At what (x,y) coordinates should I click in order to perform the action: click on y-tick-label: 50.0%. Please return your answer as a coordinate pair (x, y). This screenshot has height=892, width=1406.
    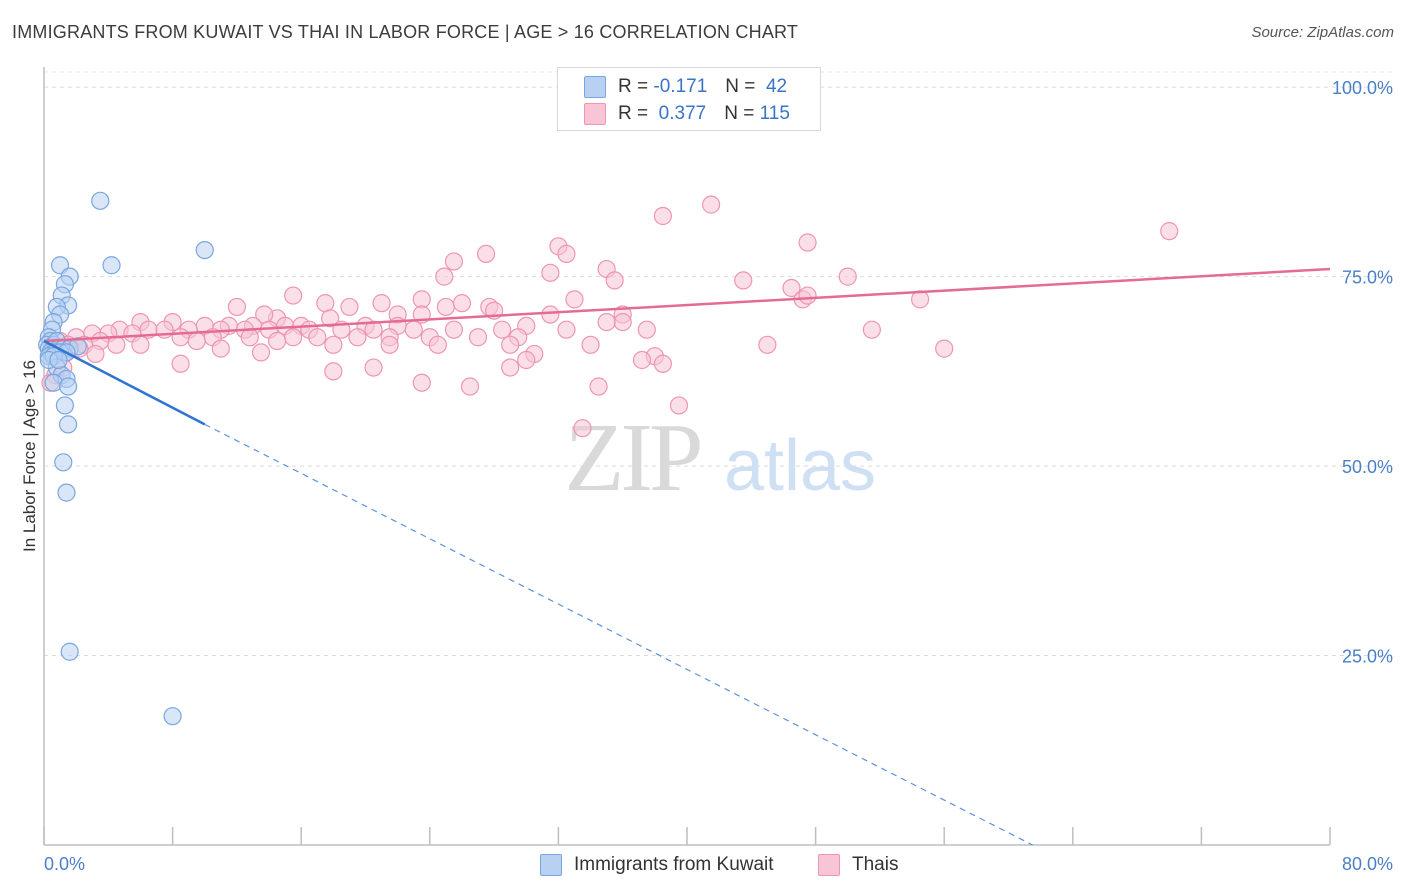
    Looking at the image, I should click on (1367, 467).